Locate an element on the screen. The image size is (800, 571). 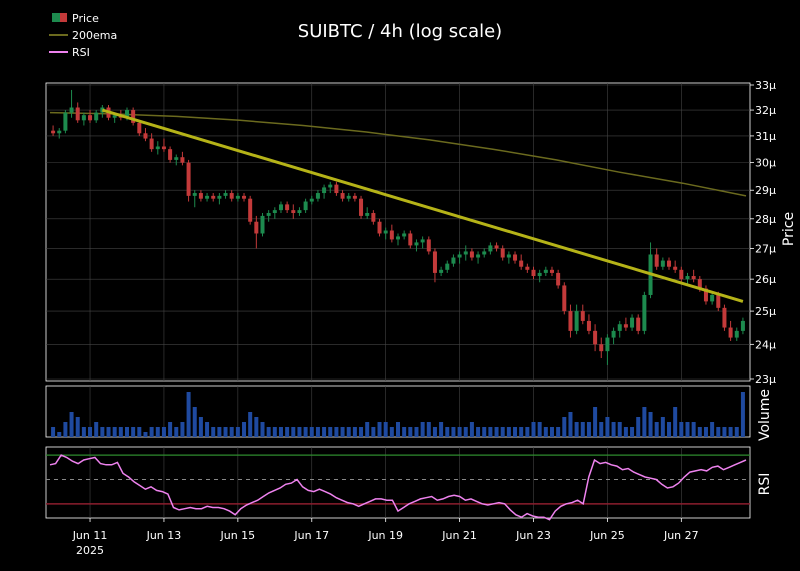
legend-swatch-price-up is located at coordinates (56, 17).